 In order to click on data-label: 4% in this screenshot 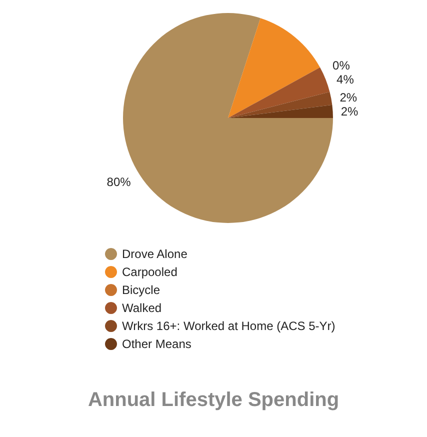, I will do `click(345, 79)`.